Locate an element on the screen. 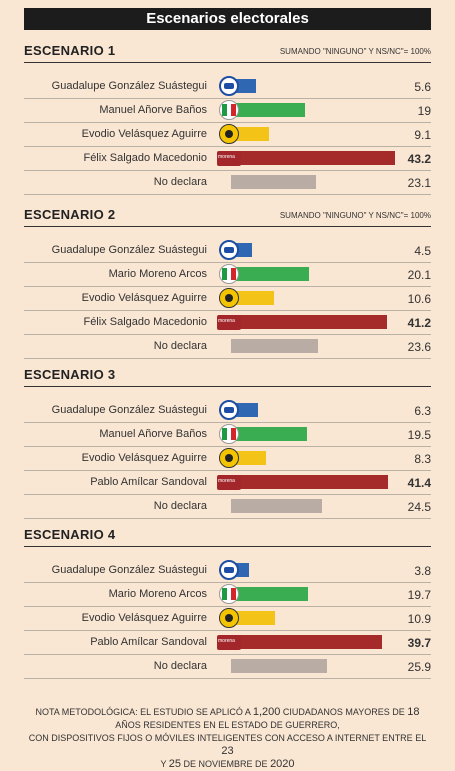 The height and width of the screenshot is (771, 455). value-label: 19.7 is located at coordinates (419, 595).